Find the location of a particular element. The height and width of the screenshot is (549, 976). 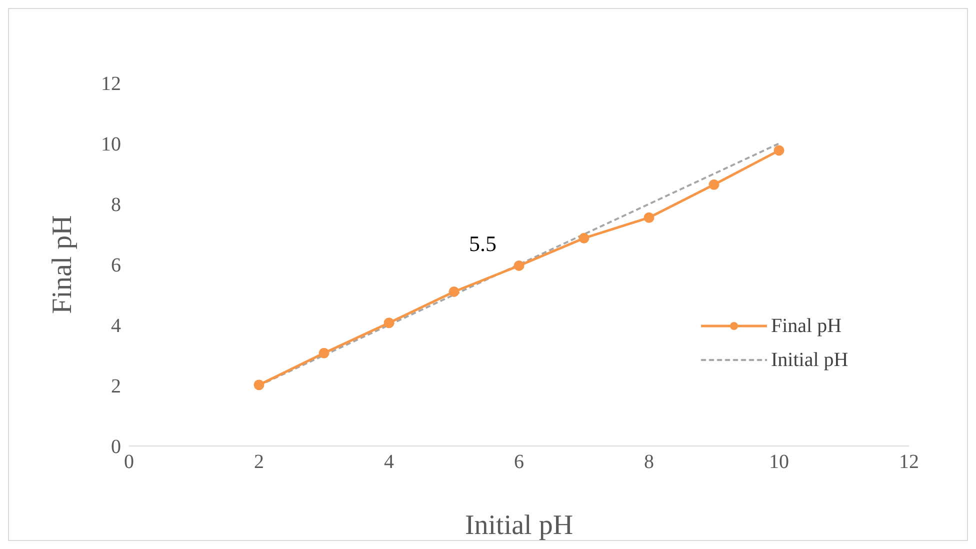

y-tick-label: 2 is located at coordinates (116, 387).